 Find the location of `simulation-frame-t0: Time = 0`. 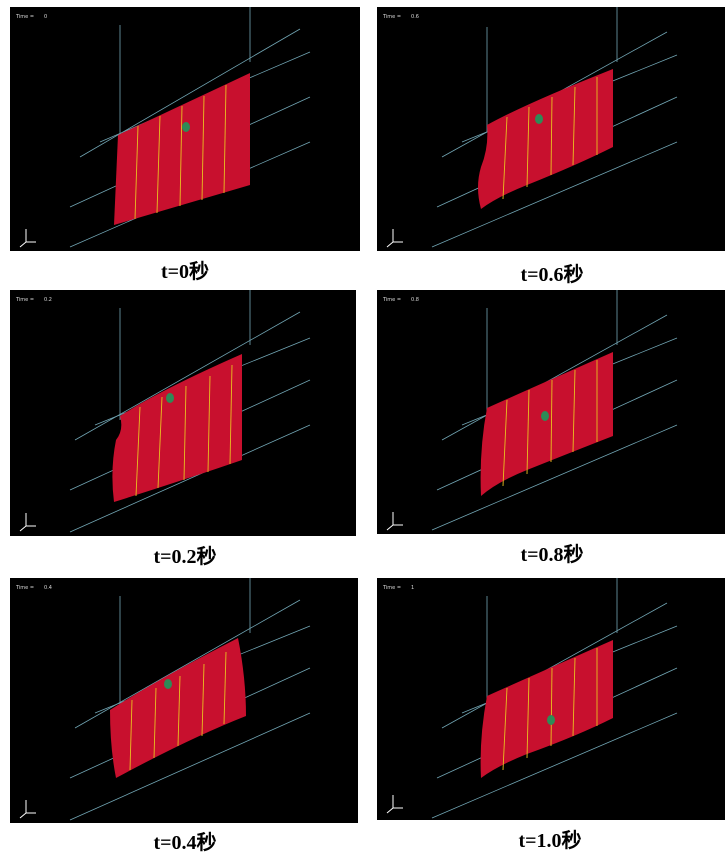

simulation-frame-t0: Time = 0 is located at coordinates (185, 129).